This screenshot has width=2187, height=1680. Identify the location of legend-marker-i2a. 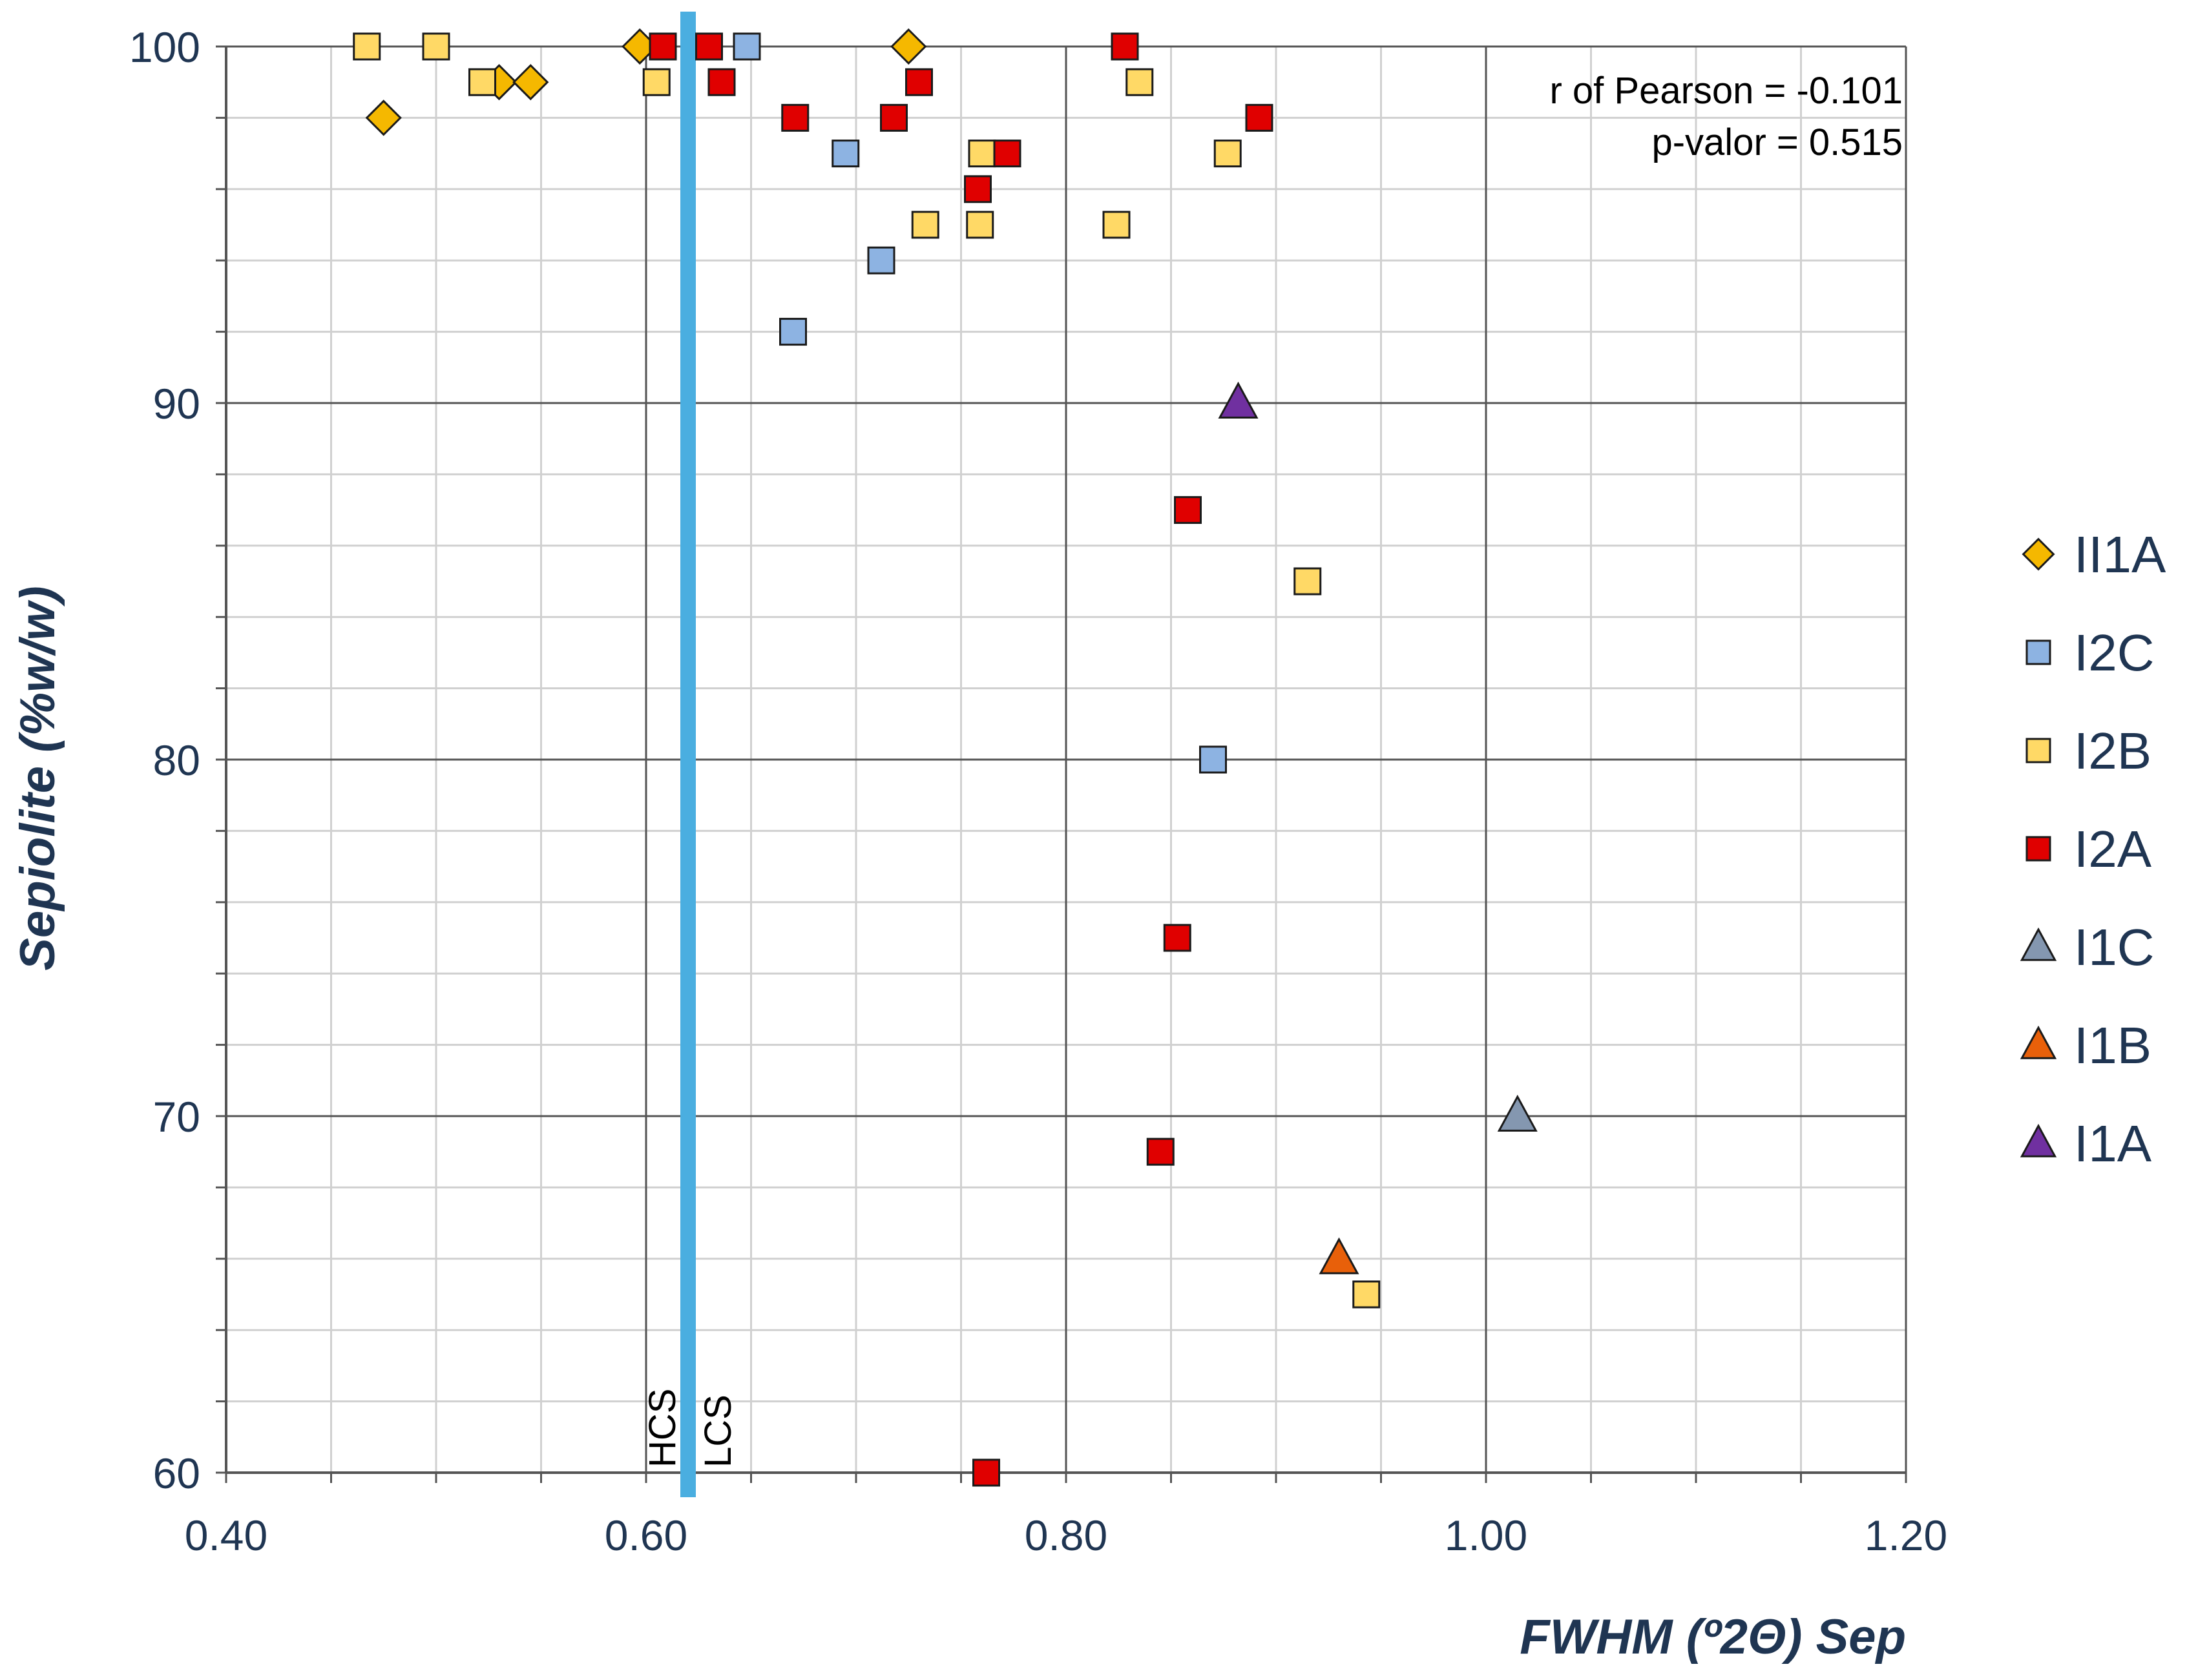
(2038, 849).